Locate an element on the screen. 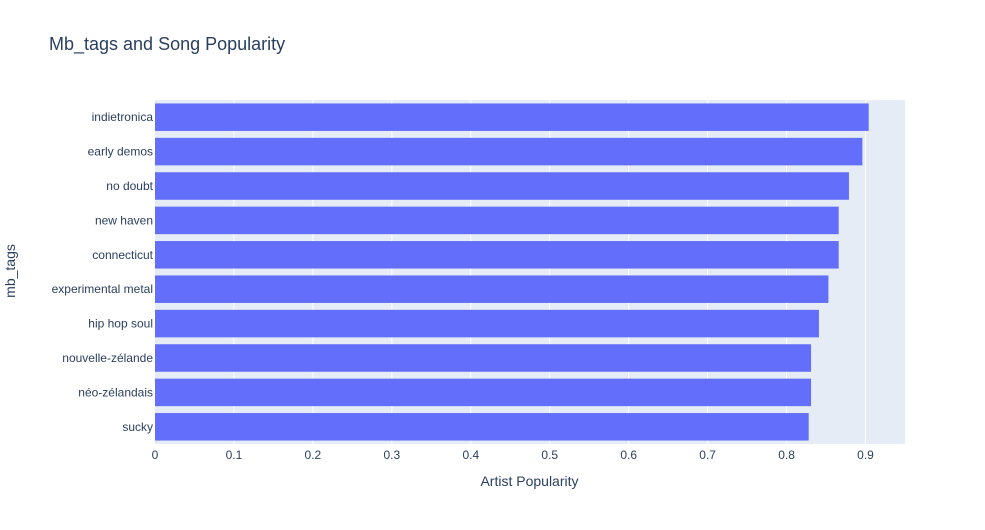  y-tick-label: early demos is located at coordinates (120, 152).